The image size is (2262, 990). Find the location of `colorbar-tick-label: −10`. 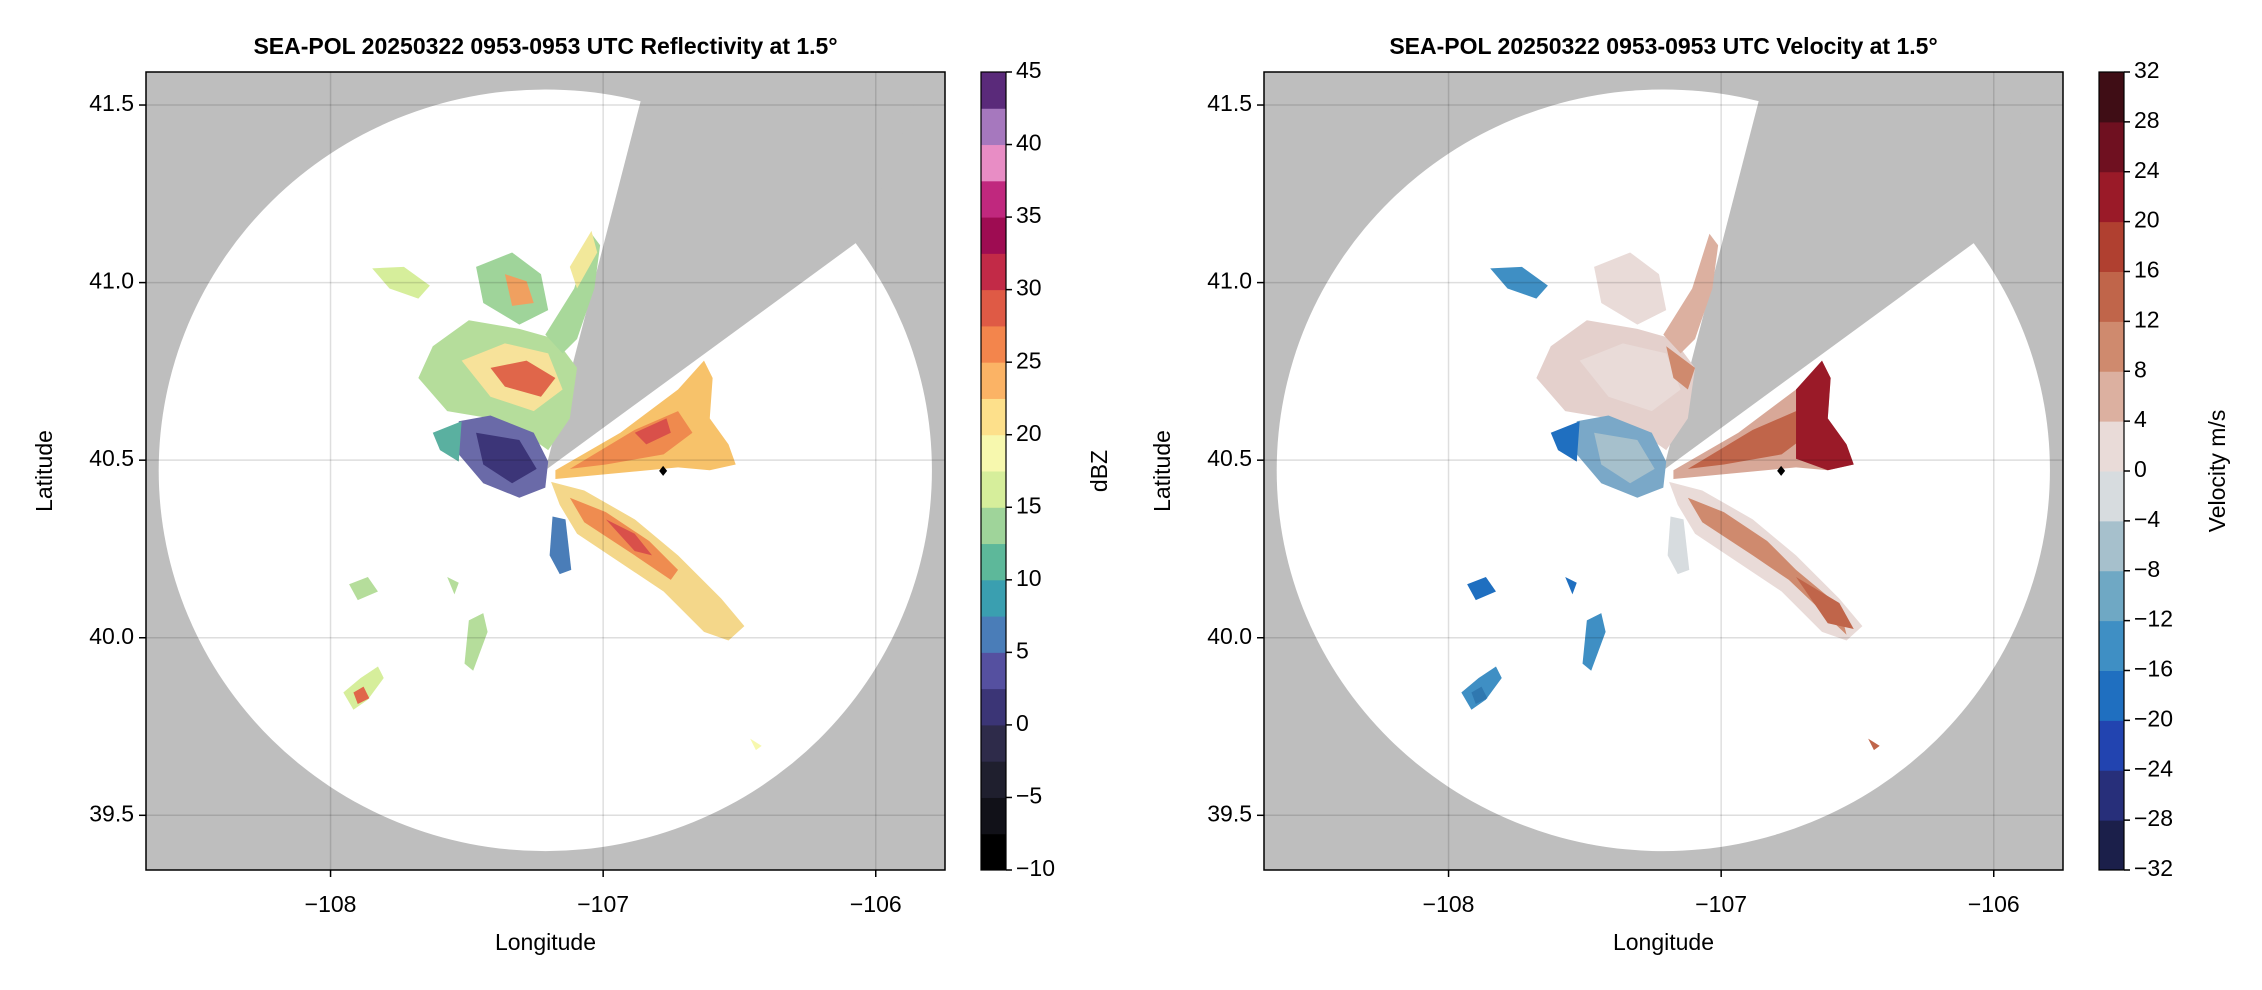

colorbar-tick-label: −10 is located at coordinates (1035, 868).